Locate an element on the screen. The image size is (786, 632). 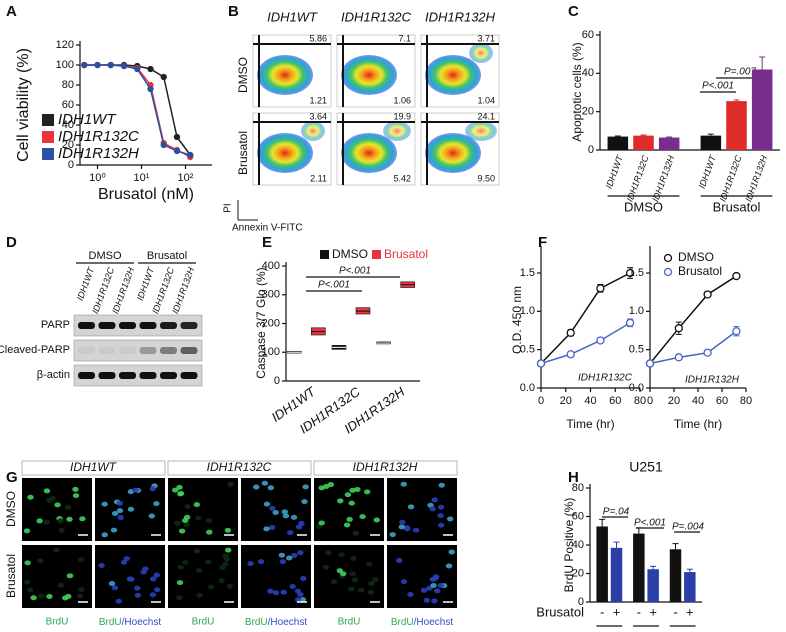
x-tick-label: - is located at coordinates (602, 611).